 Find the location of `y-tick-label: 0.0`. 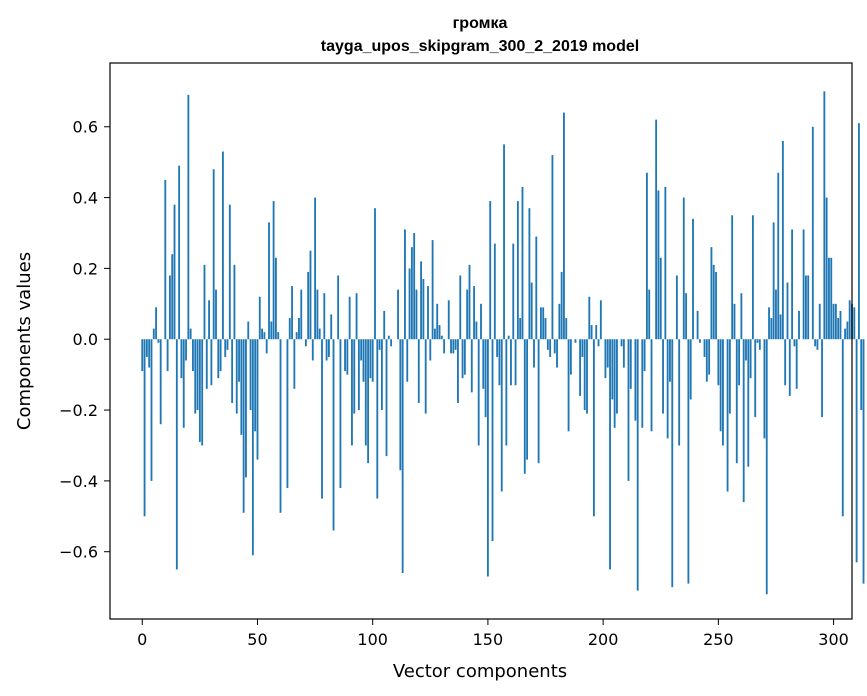

y-tick-label: 0.0 is located at coordinates (85, 339).